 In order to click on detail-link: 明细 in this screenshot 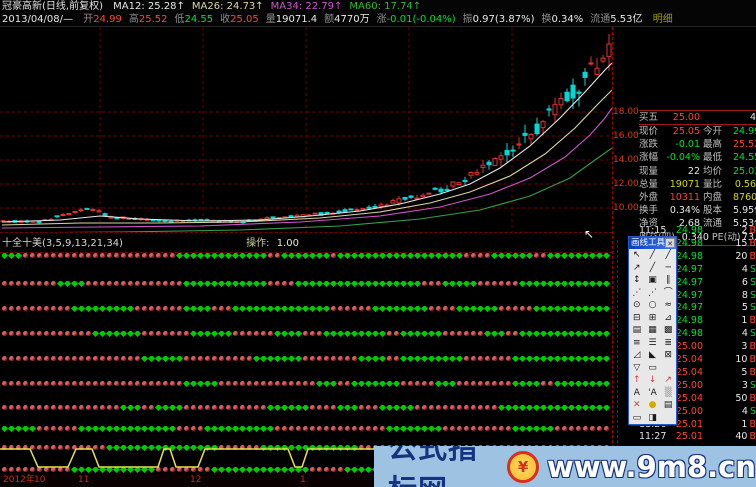, I will do `click(662, 19)`.